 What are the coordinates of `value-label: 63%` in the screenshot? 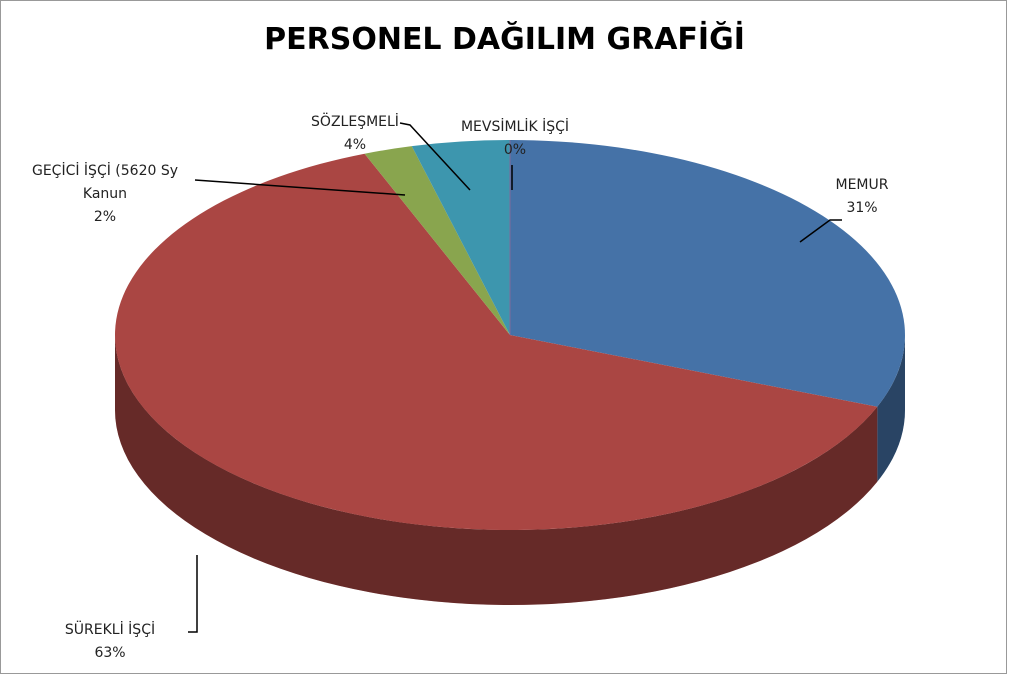 It's located at (110, 653).